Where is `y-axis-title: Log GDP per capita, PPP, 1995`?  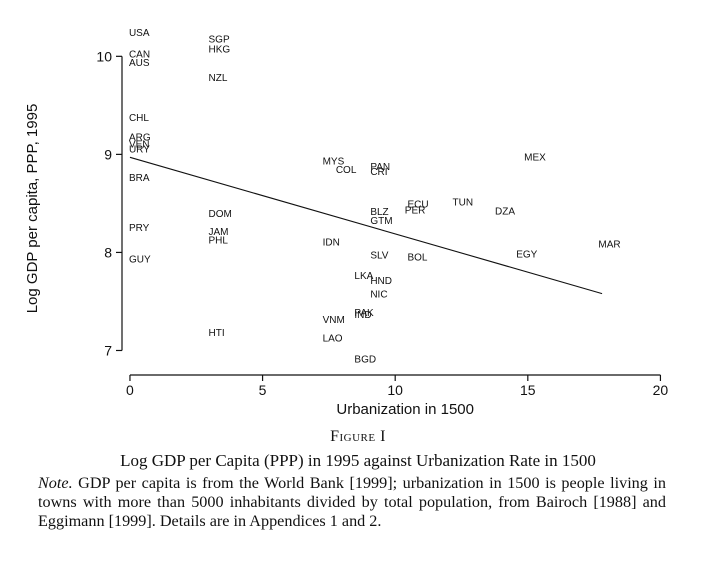 y-axis-title: Log GDP per capita, PPP, 1995 is located at coordinates (32, 209).